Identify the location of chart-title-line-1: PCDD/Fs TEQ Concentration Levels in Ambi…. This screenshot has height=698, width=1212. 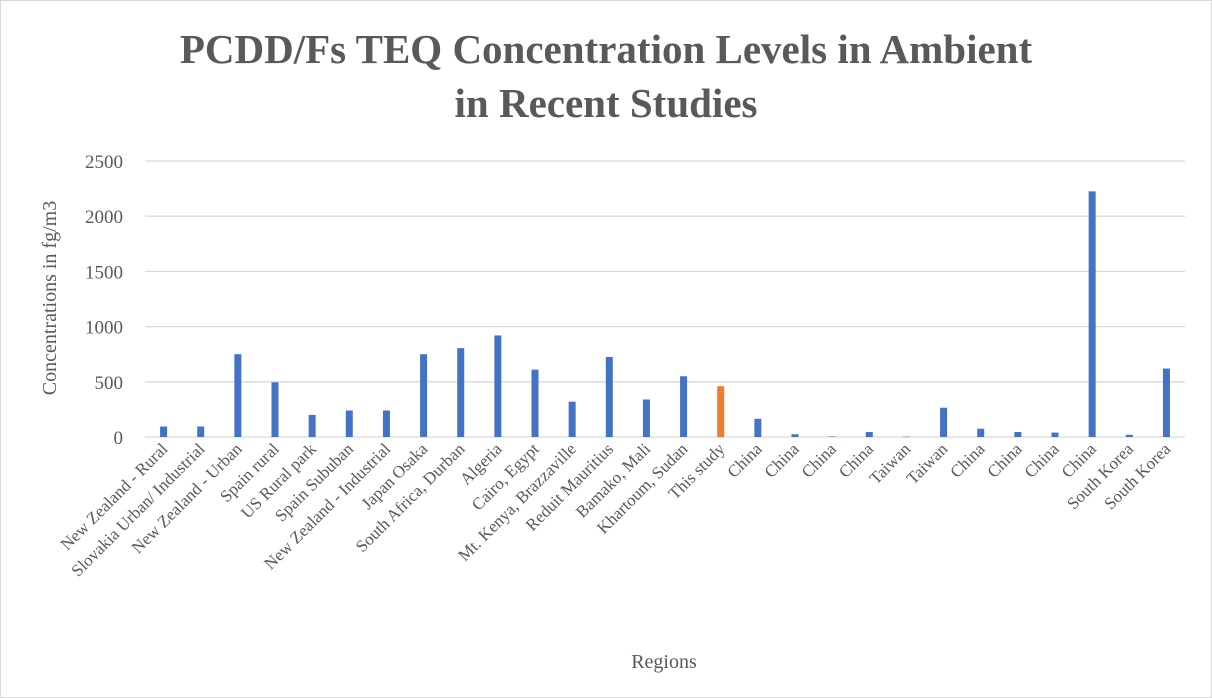
(606, 49).